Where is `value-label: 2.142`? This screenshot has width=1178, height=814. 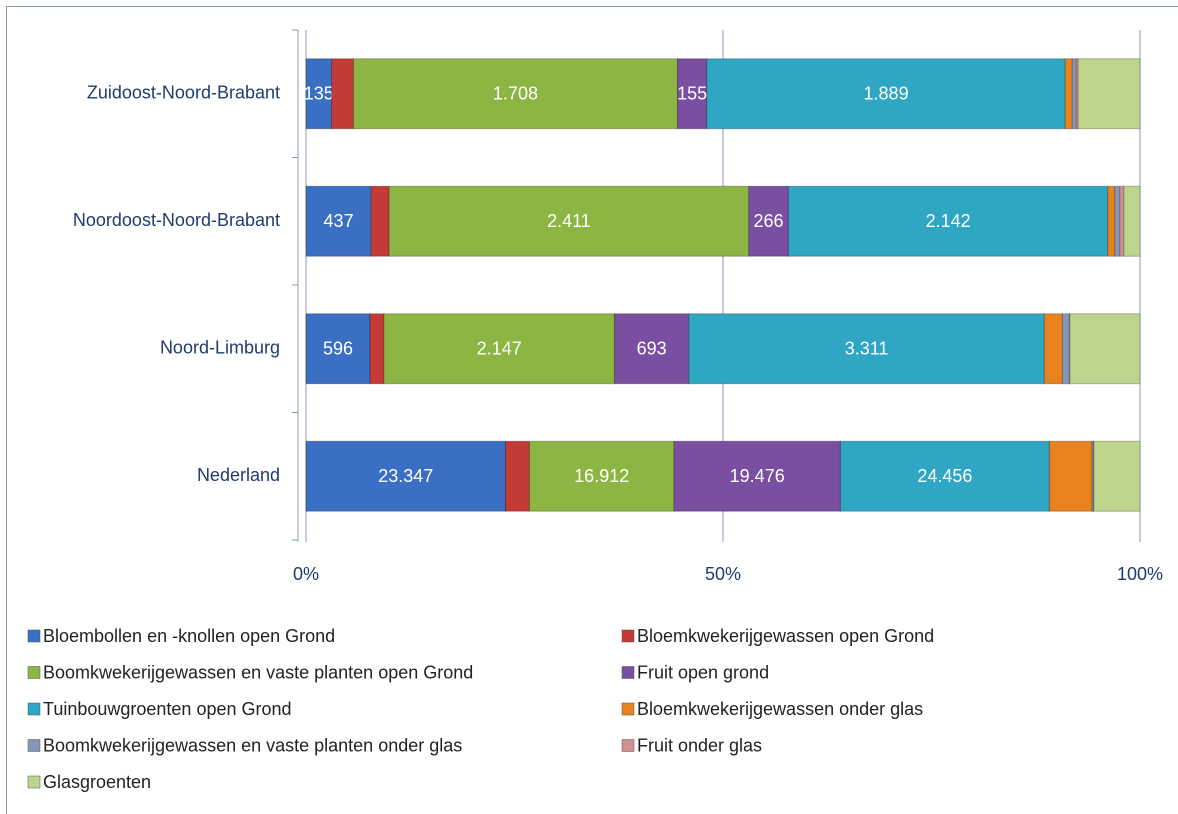
value-label: 2.142 is located at coordinates (948, 221).